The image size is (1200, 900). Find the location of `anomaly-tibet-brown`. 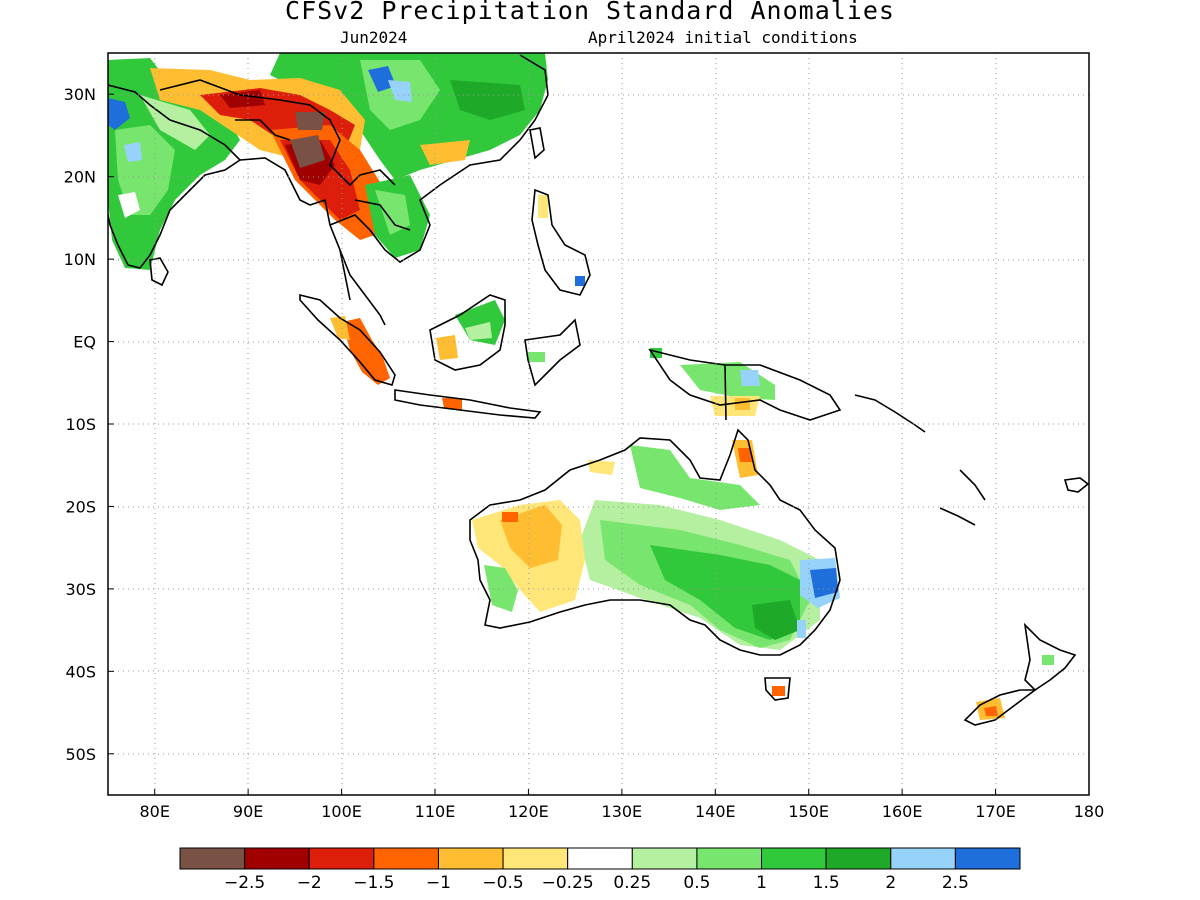

anomaly-tibet-brown is located at coordinates (310, 121).